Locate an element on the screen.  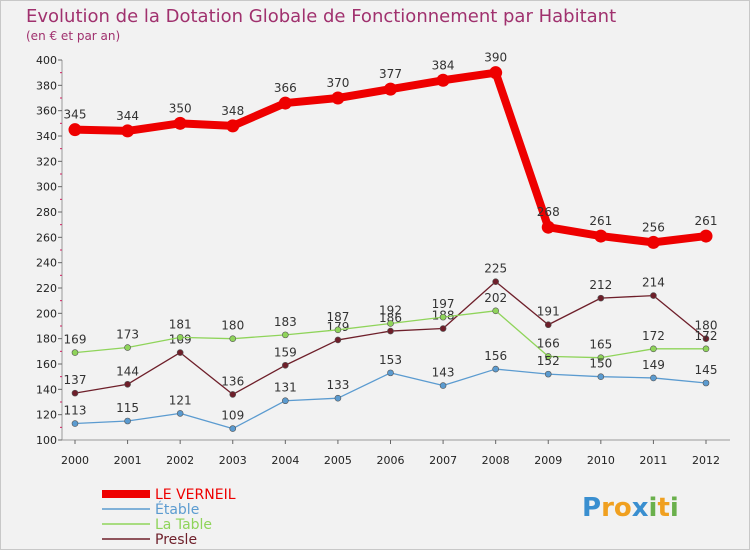
y-tick-label: 140 is located at coordinates (46, 389).